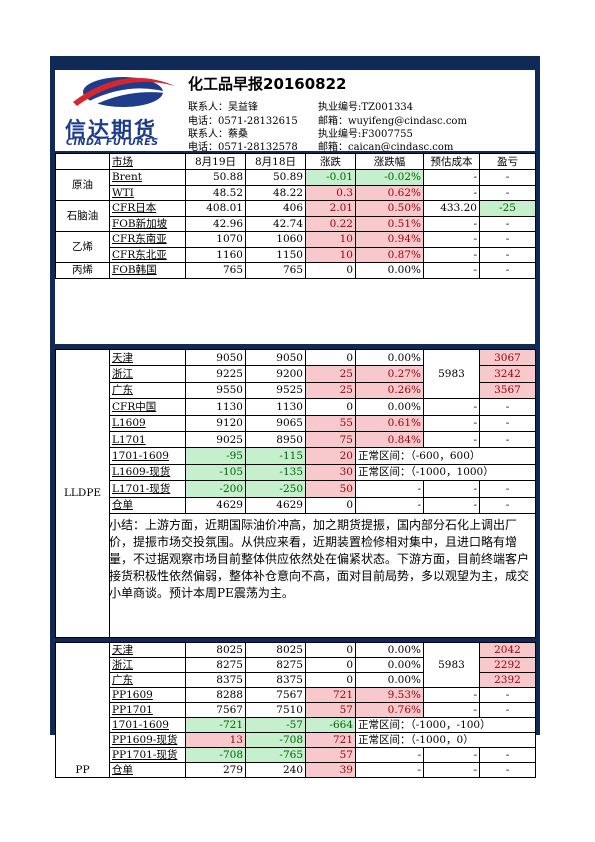 This screenshot has width=595, height=842. Describe the element at coordinates (123, 111) in the screenshot. I see `cinda-logo: 信达期货 CINDA FUTURES` at that location.